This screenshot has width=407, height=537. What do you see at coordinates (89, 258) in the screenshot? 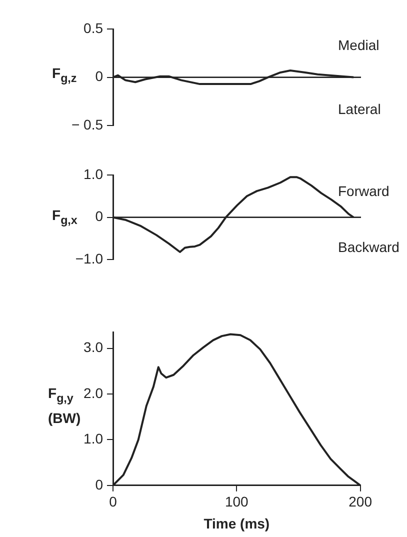
I see `y-tick-label: −1.0` at bounding box center [89, 258].